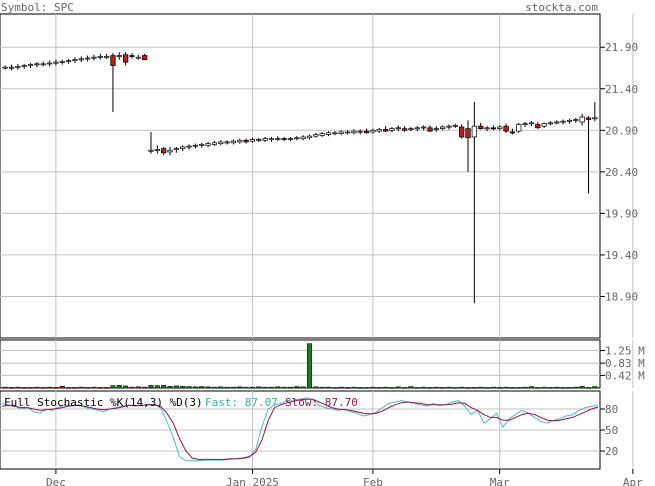 The width and height of the screenshot is (655, 486). I want to click on date-tick-label: Apr, so click(633, 481).